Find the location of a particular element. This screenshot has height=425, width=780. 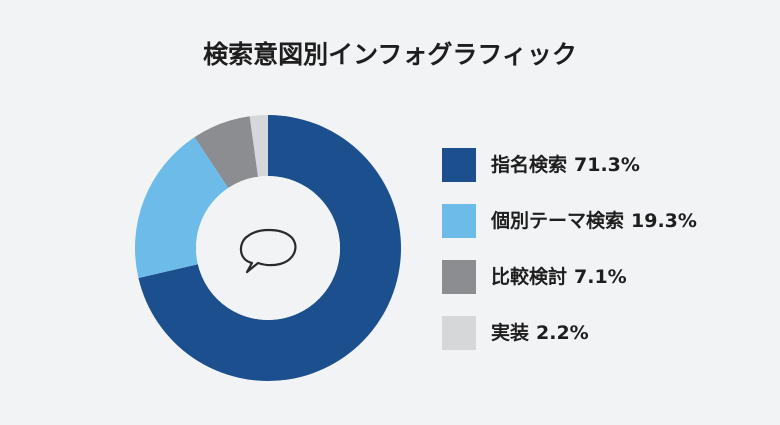

legend-value: 7.1% is located at coordinates (600, 277).